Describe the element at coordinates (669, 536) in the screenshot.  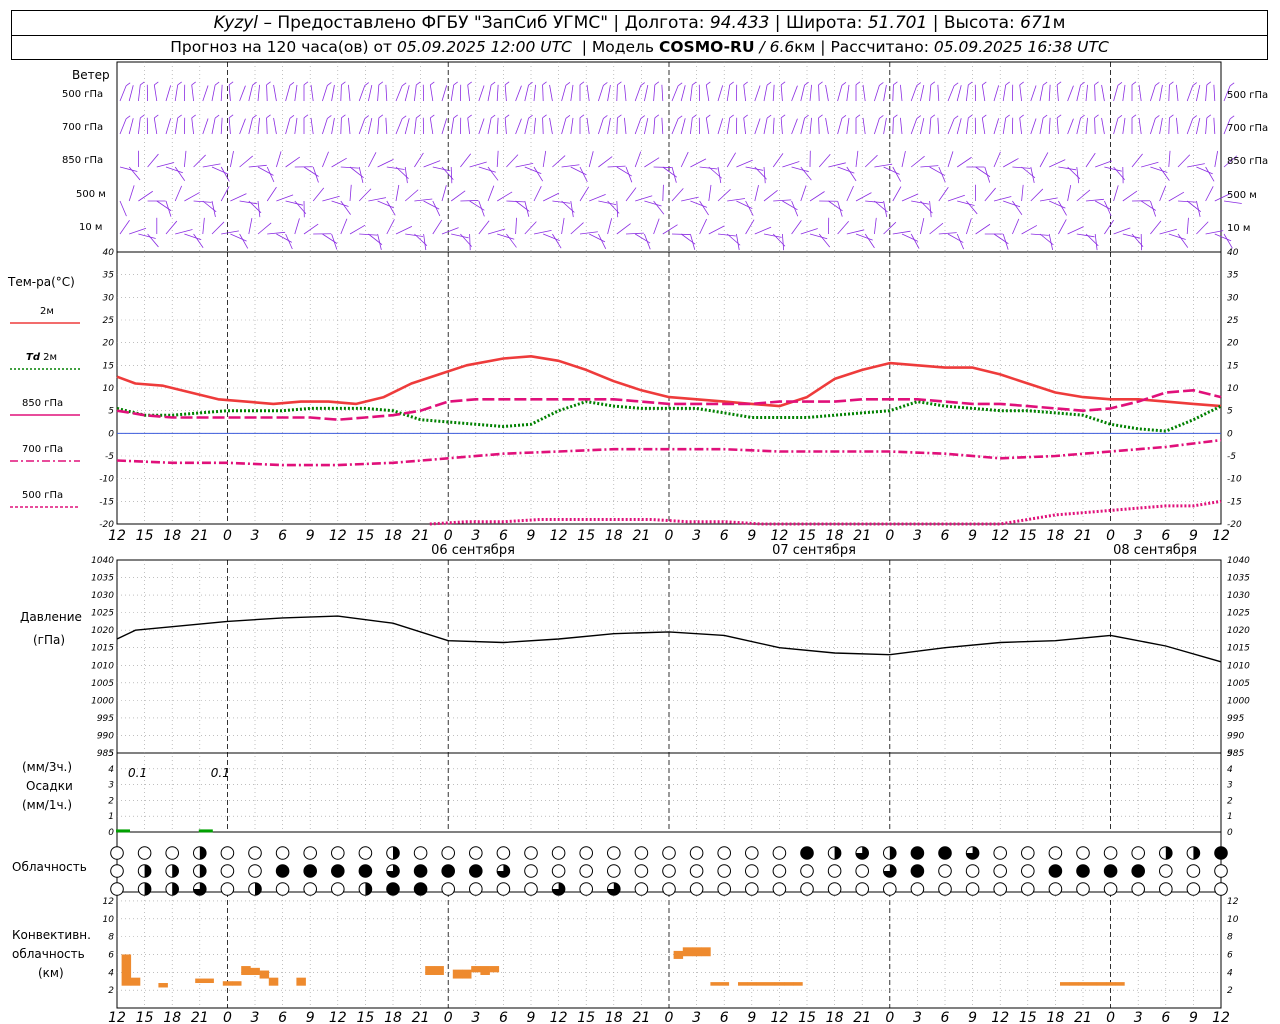
I see `x-hour-label-temp: 0` at that location.